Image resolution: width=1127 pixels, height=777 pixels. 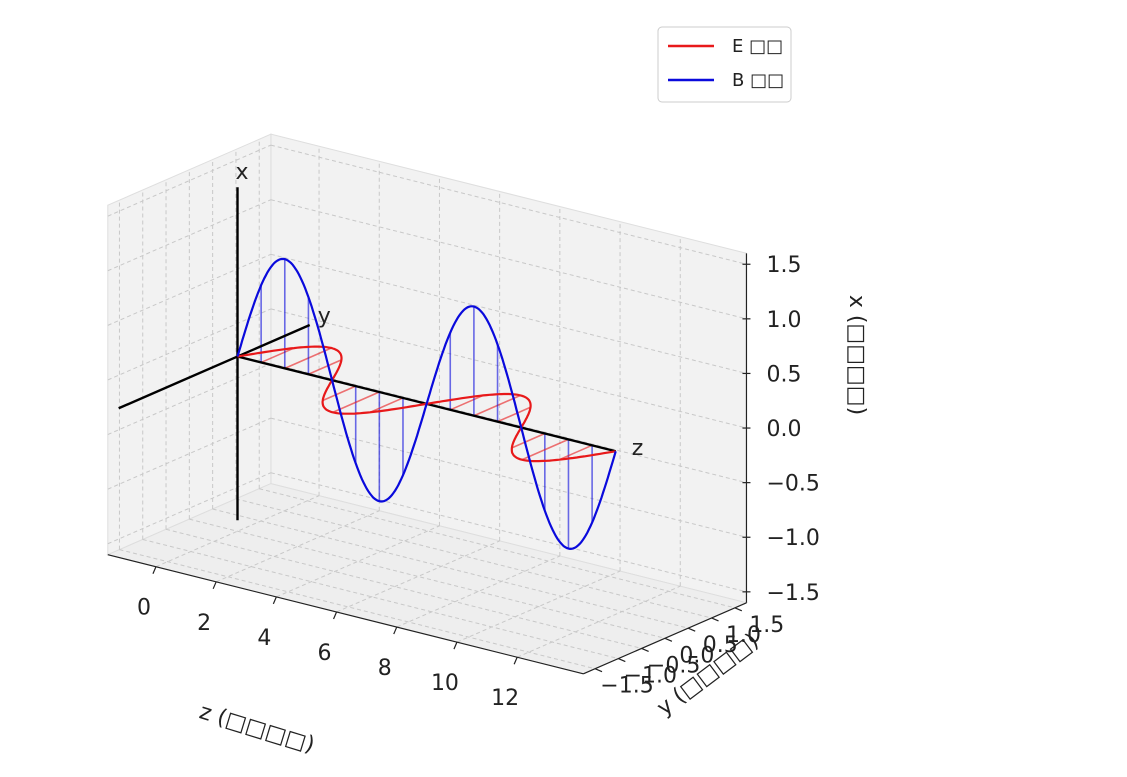 I want to click on x-tick-label: −1.0, so click(x=792, y=538).